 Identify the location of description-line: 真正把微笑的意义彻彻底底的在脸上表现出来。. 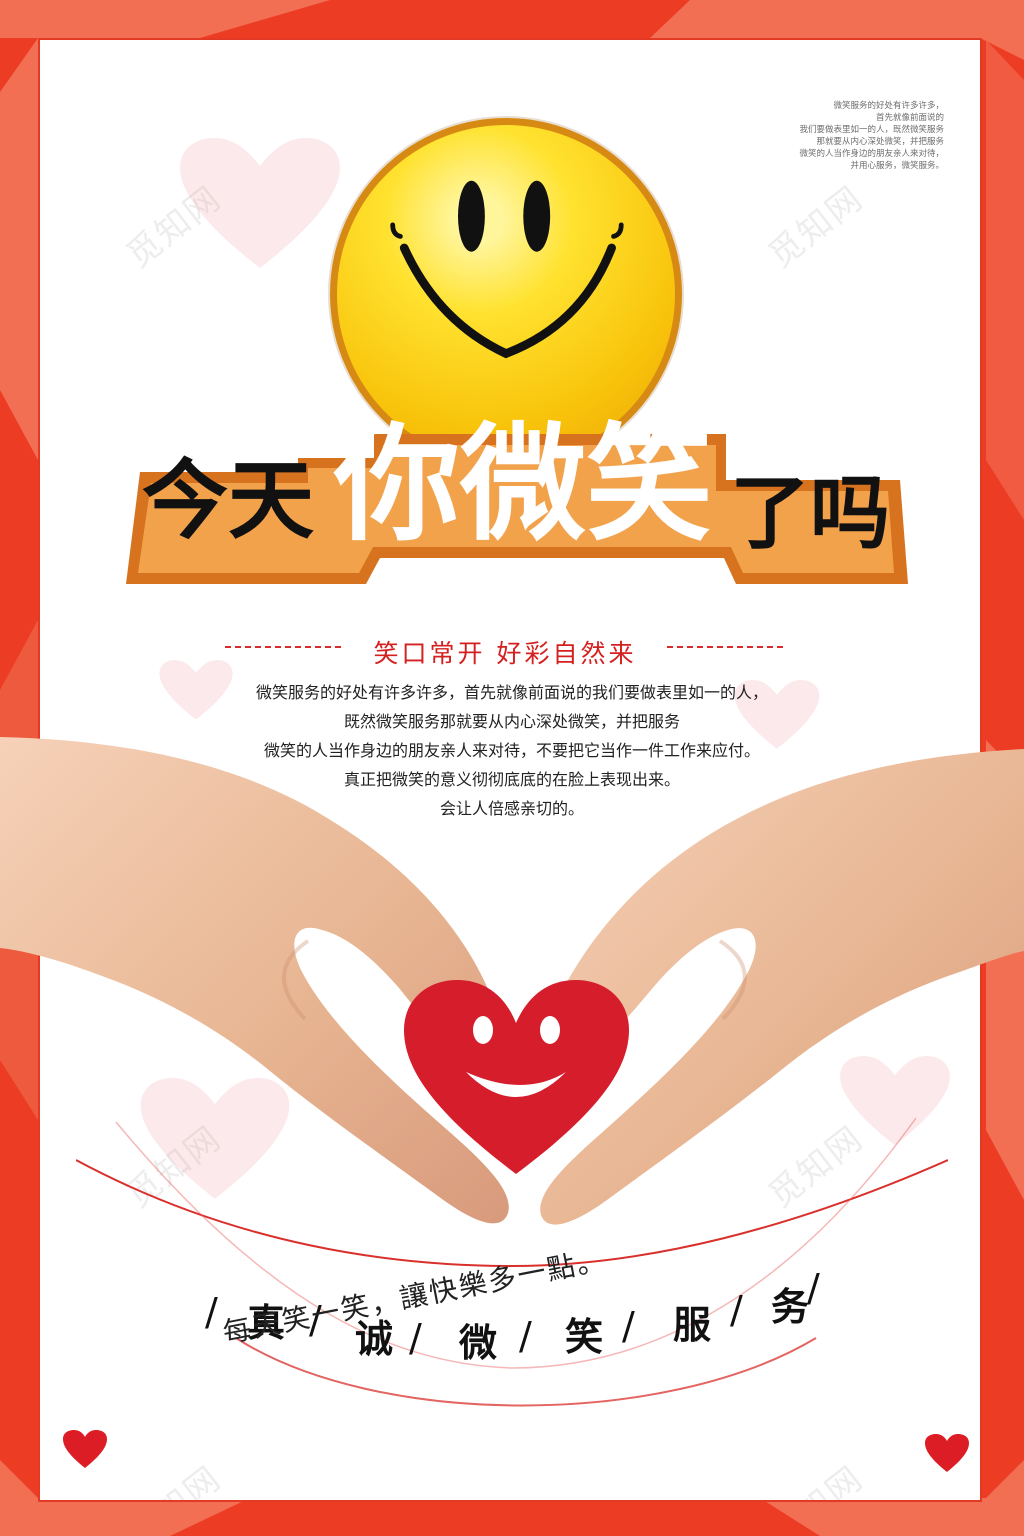
(511, 779).